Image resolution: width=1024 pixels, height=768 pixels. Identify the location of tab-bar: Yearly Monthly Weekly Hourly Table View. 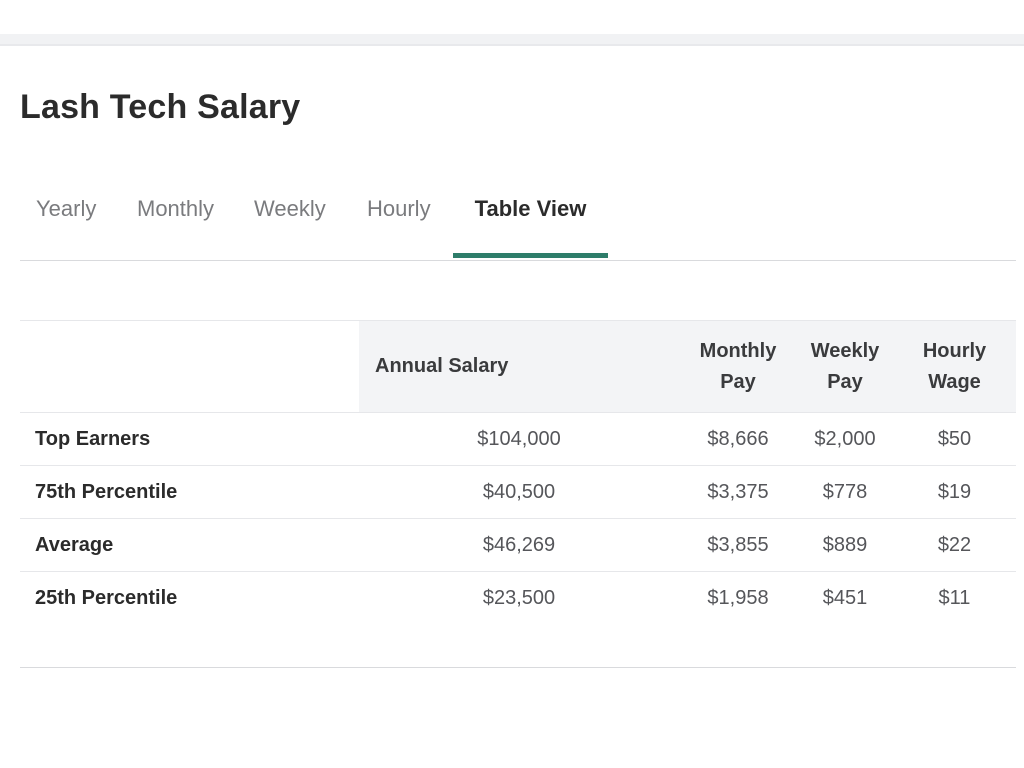
(518, 220).